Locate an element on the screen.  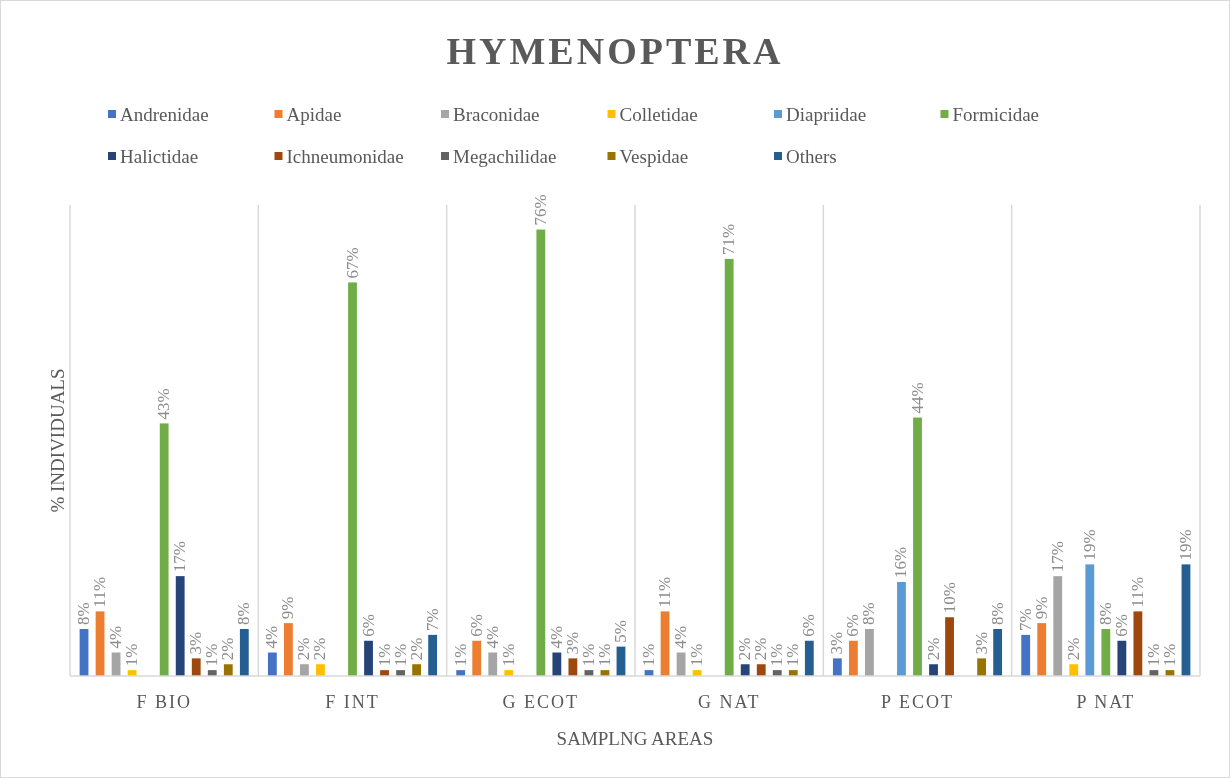
data-label: 71% is located at coordinates (729, 239).